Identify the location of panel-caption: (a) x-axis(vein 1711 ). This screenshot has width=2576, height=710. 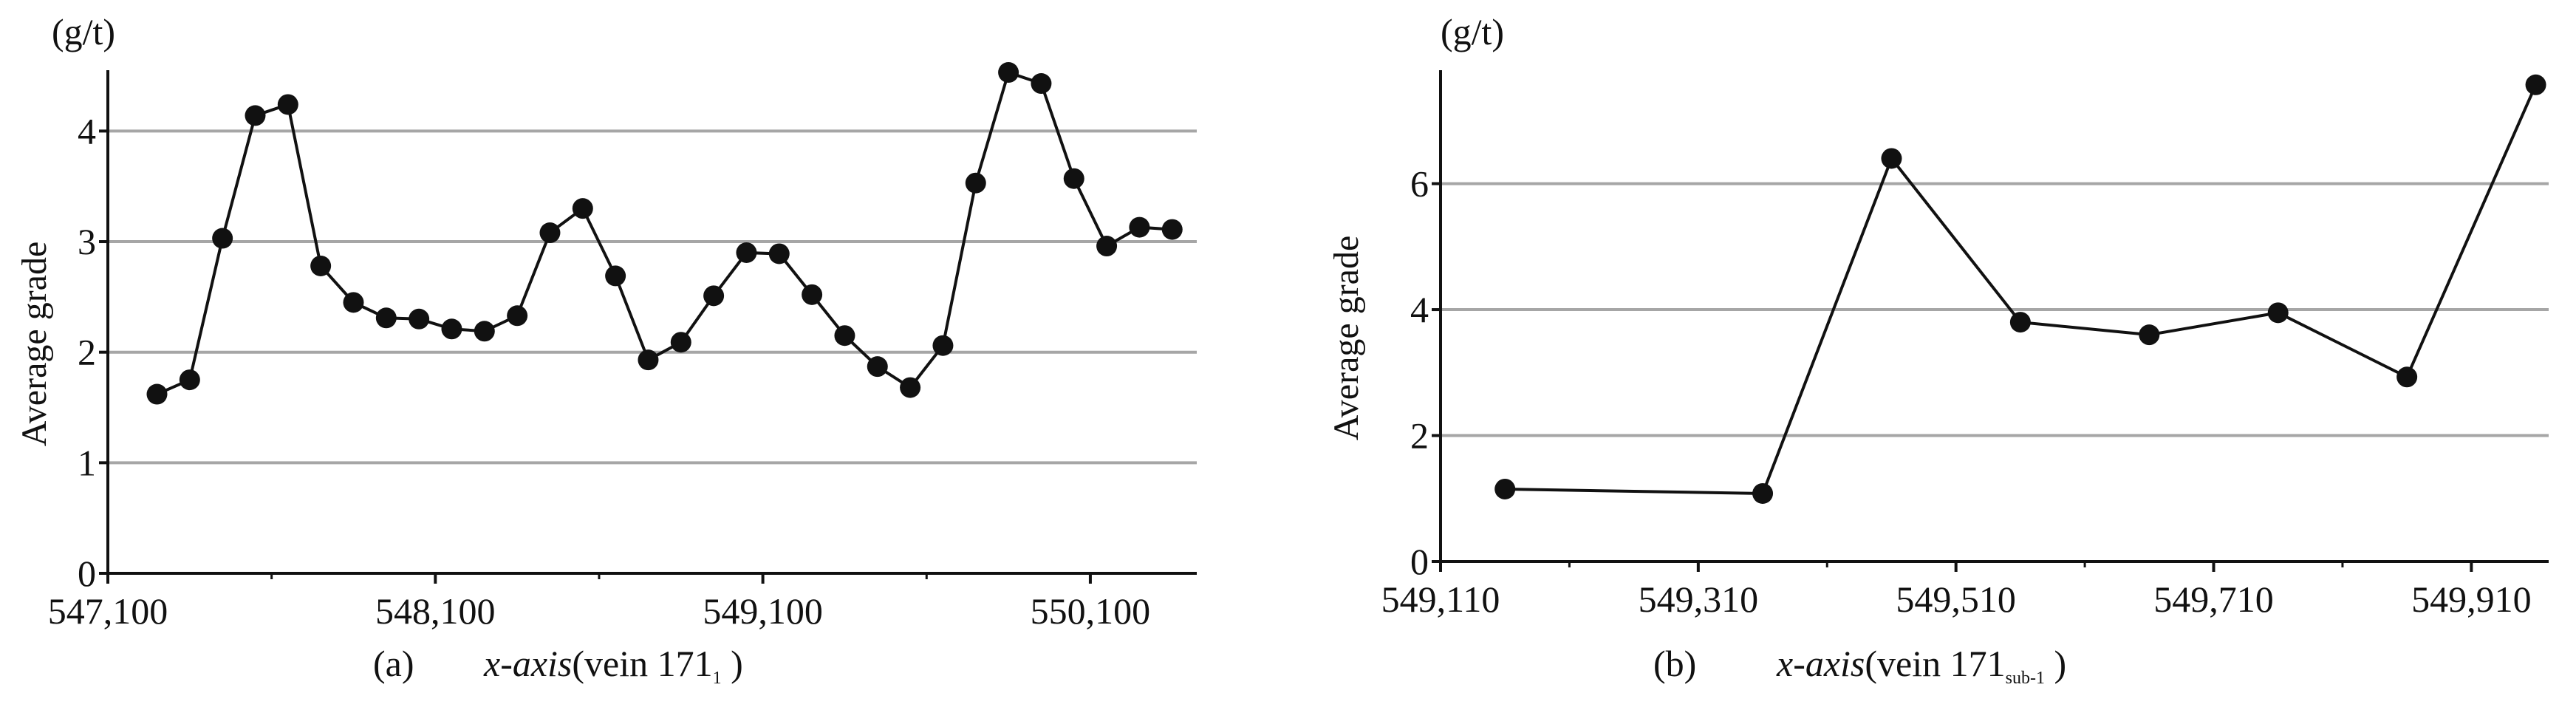
(558, 665).